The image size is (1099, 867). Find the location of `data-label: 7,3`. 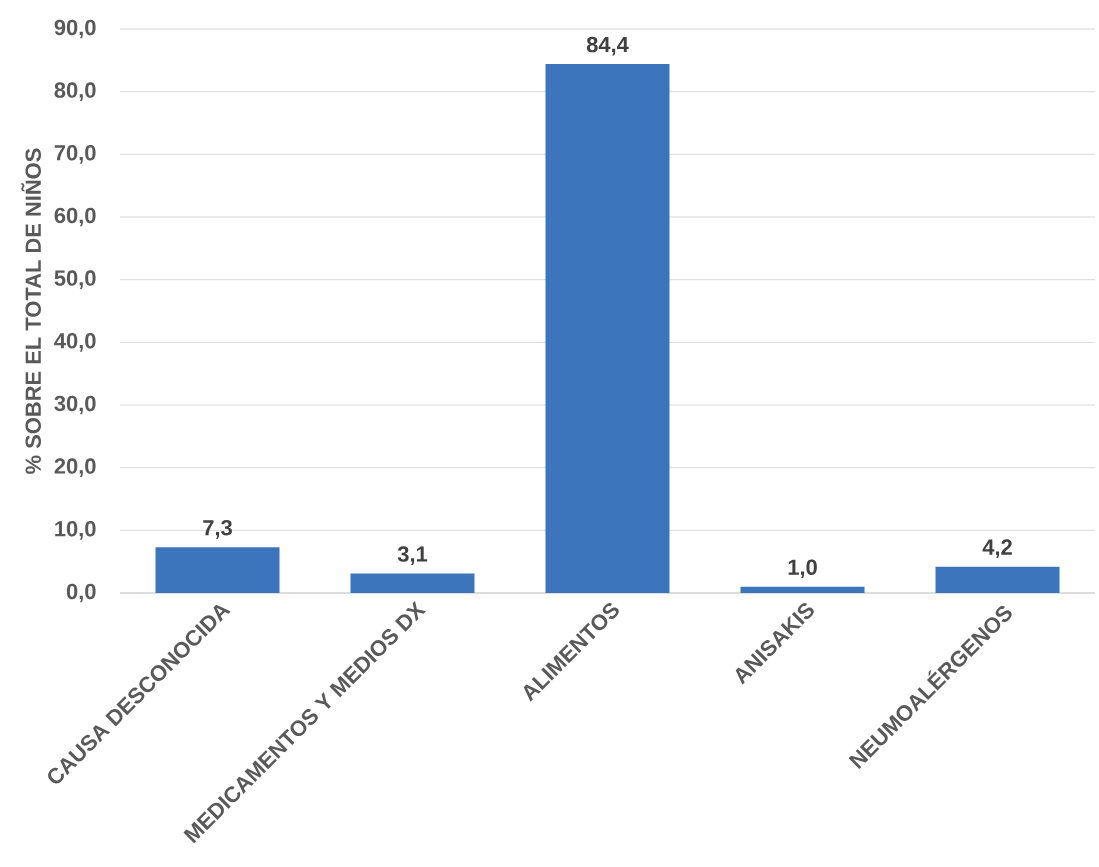

data-label: 7,3 is located at coordinates (217, 529).